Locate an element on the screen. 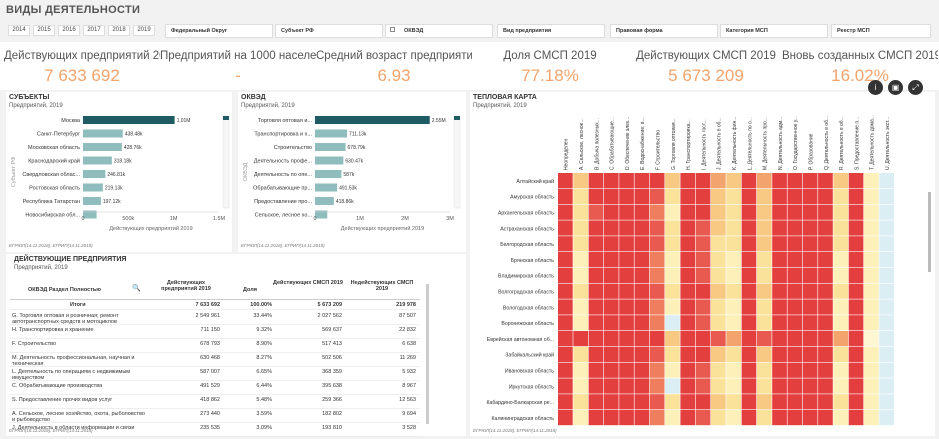 The height and width of the screenshot is (439, 939). filter-district: Федеральный Округ is located at coordinates (219, 31).